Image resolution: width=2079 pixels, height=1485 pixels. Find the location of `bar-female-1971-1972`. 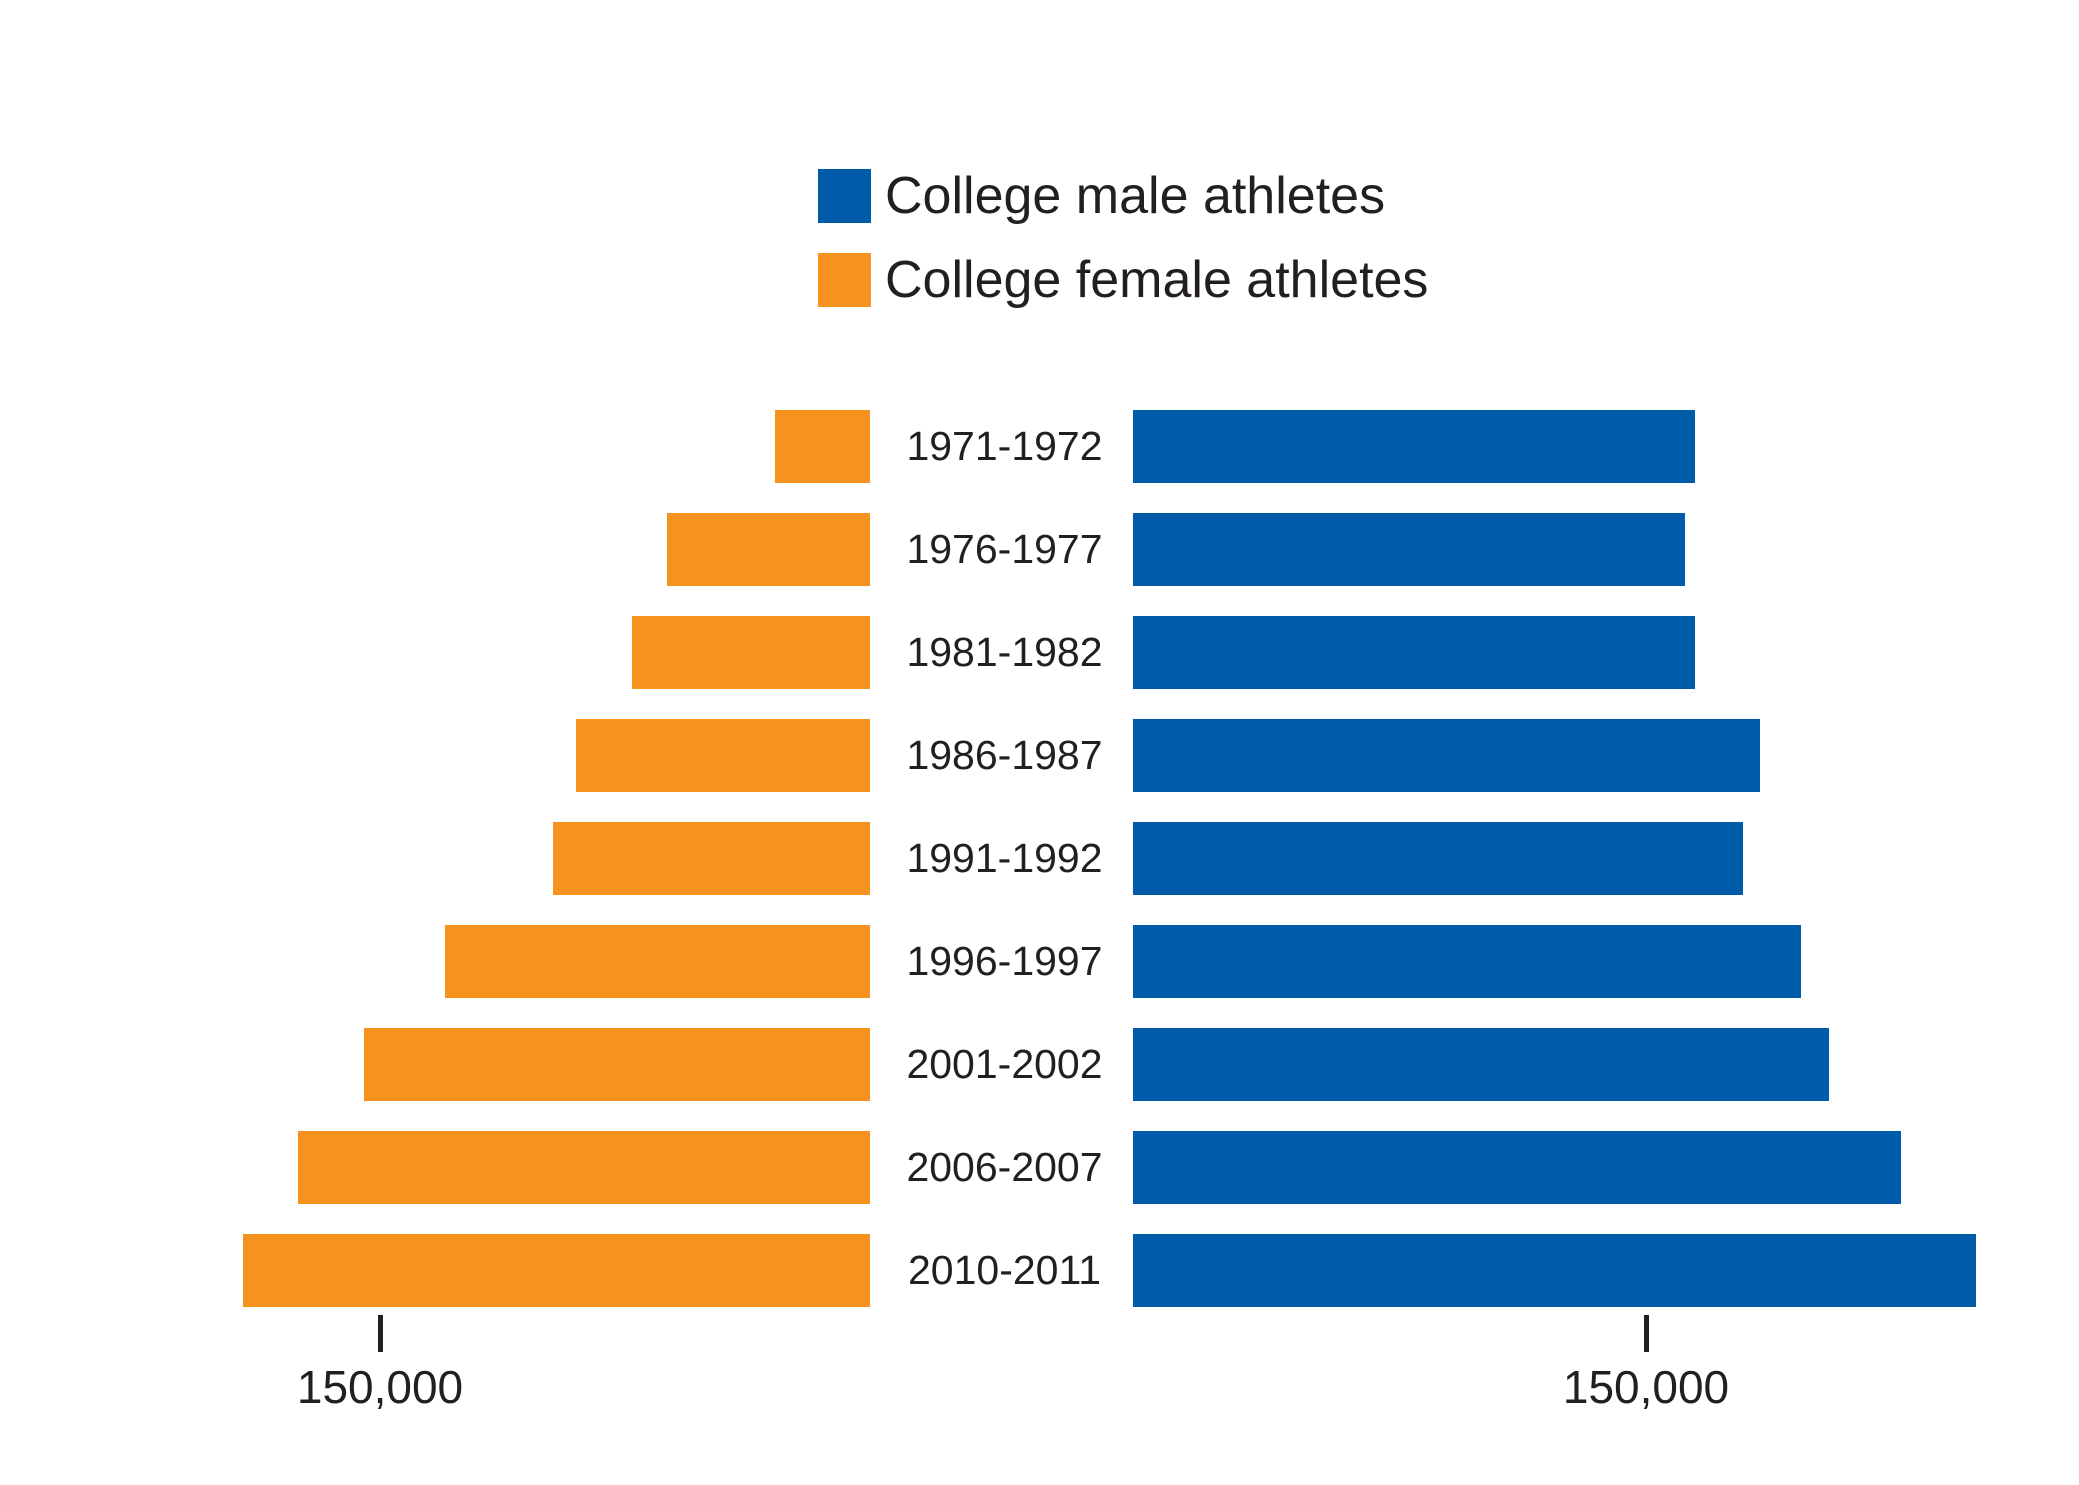

bar-female-1971-1972 is located at coordinates (822, 446).